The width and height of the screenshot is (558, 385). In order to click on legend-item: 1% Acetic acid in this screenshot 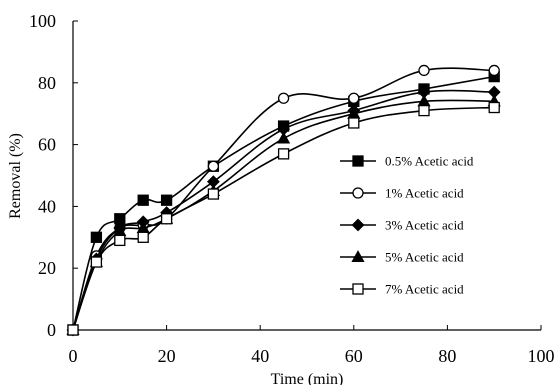, I will do `click(402, 193)`.